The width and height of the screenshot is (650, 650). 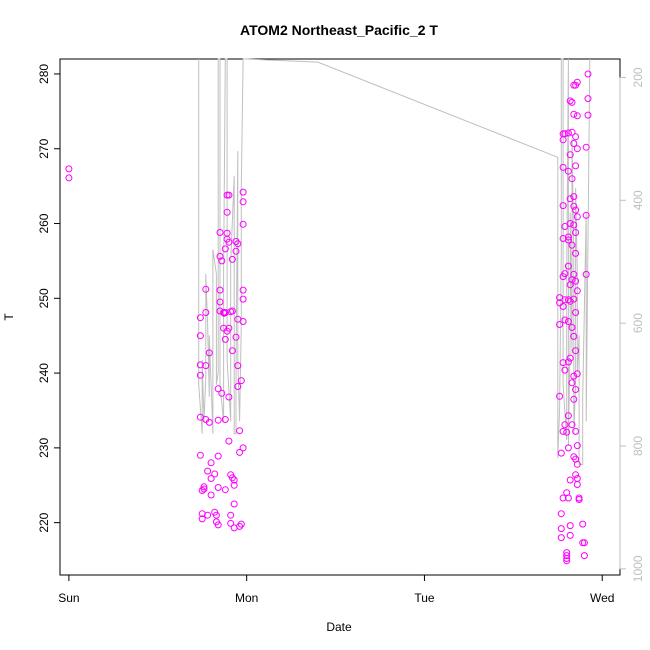 I want to click on chart-title: ATOM2 Northeast_Pacific_2 T, so click(x=339, y=30).